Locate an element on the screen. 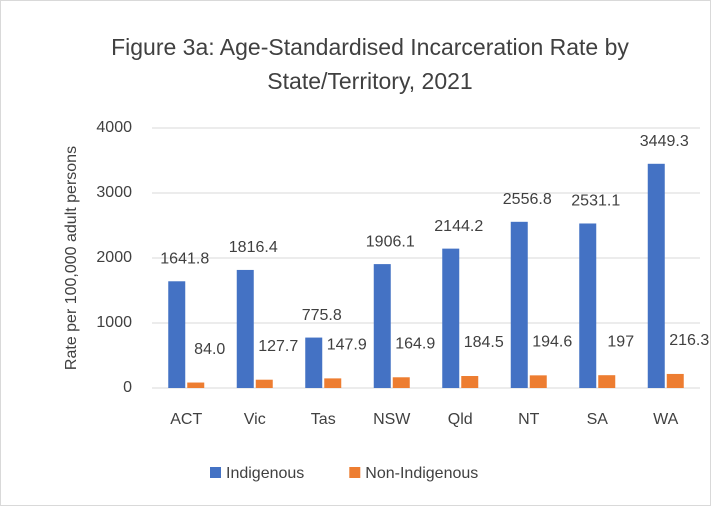 This screenshot has height=506, width=723. data-label: 1816.4 is located at coordinates (253, 247).